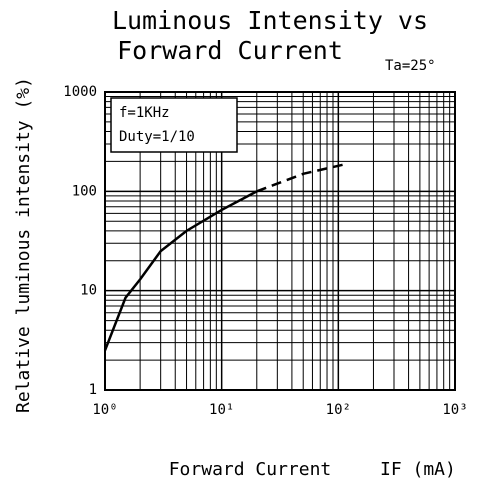  Describe the element at coordinates (144, 113) in the screenshot. I see `legend-text: f=1KHz` at that location.